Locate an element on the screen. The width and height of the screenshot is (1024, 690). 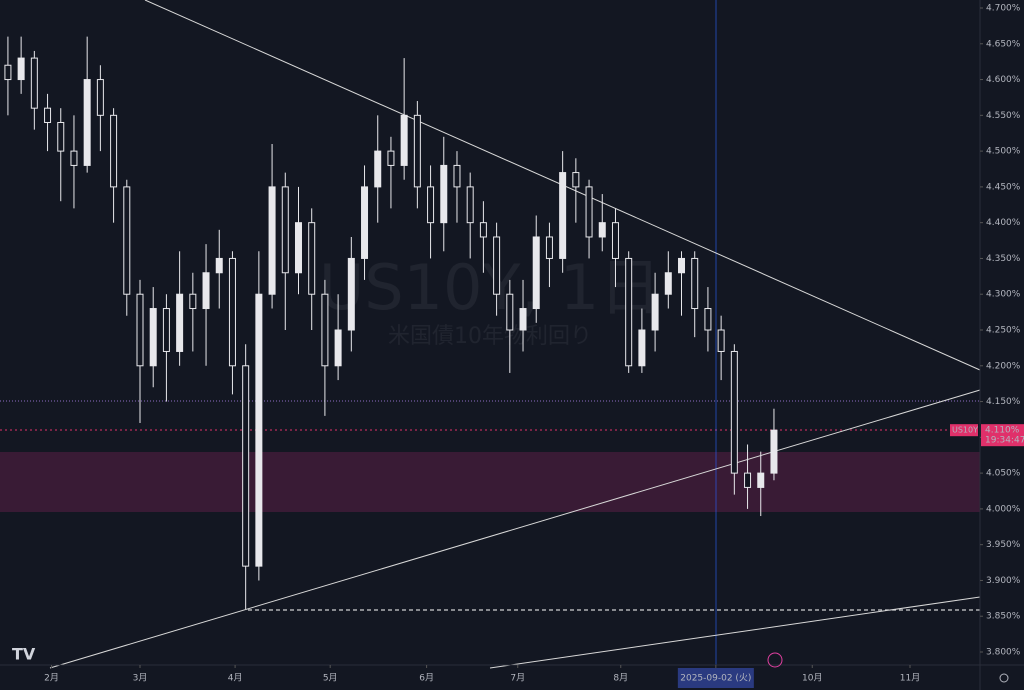
alert-icon is located at coordinates (775, 660).